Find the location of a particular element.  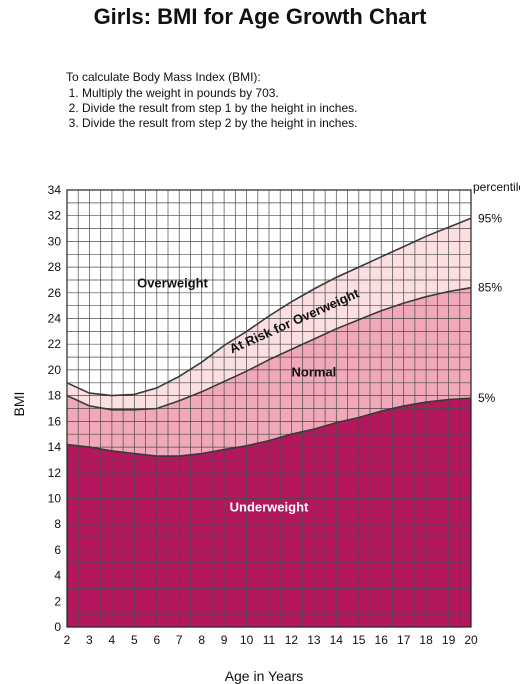

x-tick-label: 14 is located at coordinates (337, 640).